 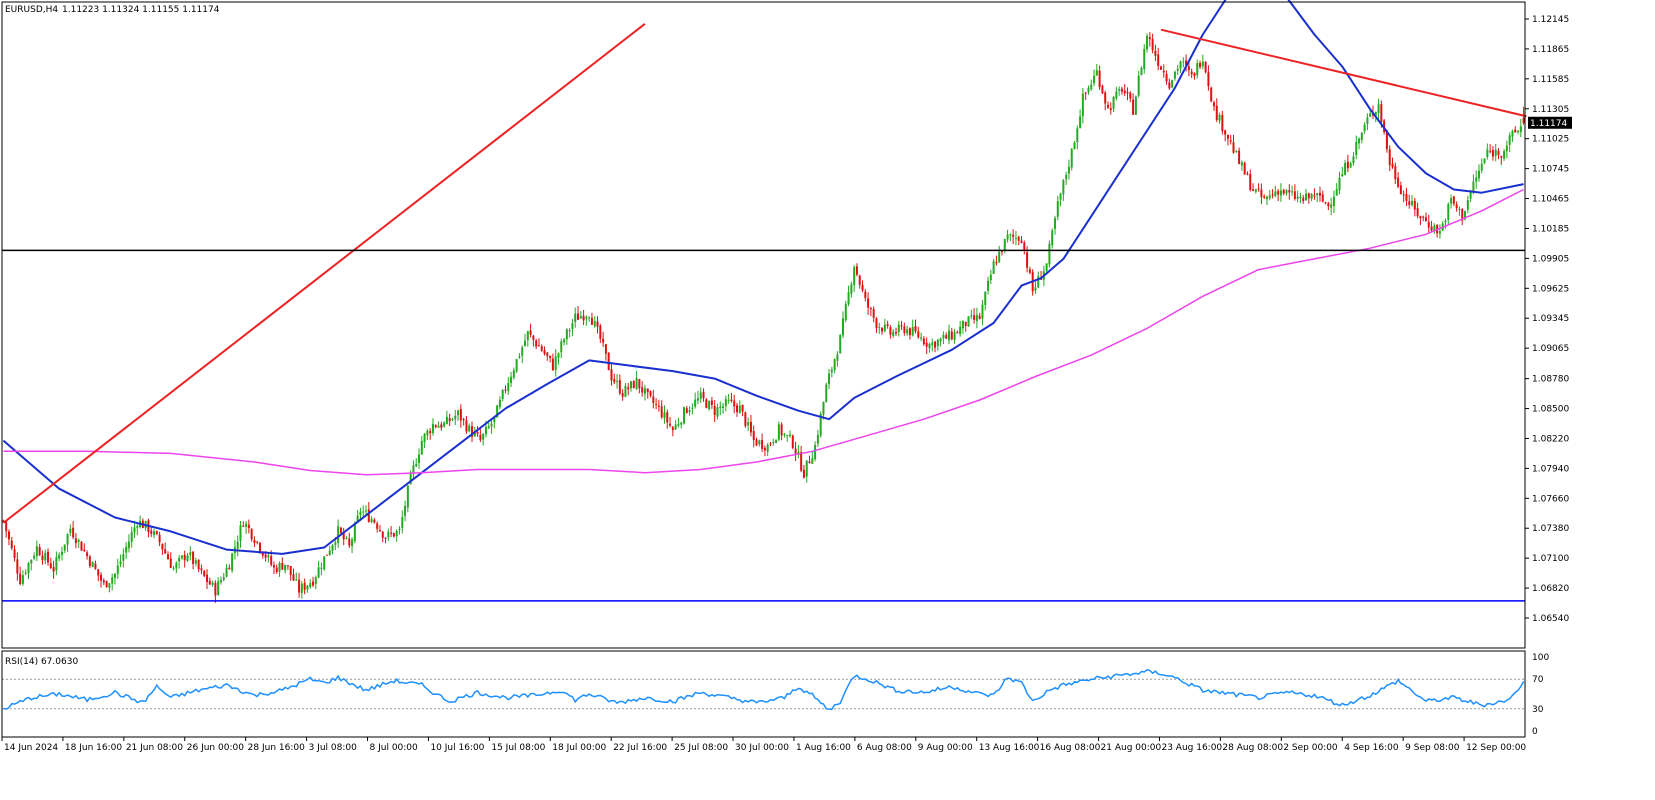 What do you see at coordinates (1550, 122) in the screenshot?
I see `current-price-marker` at bounding box center [1550, 122].